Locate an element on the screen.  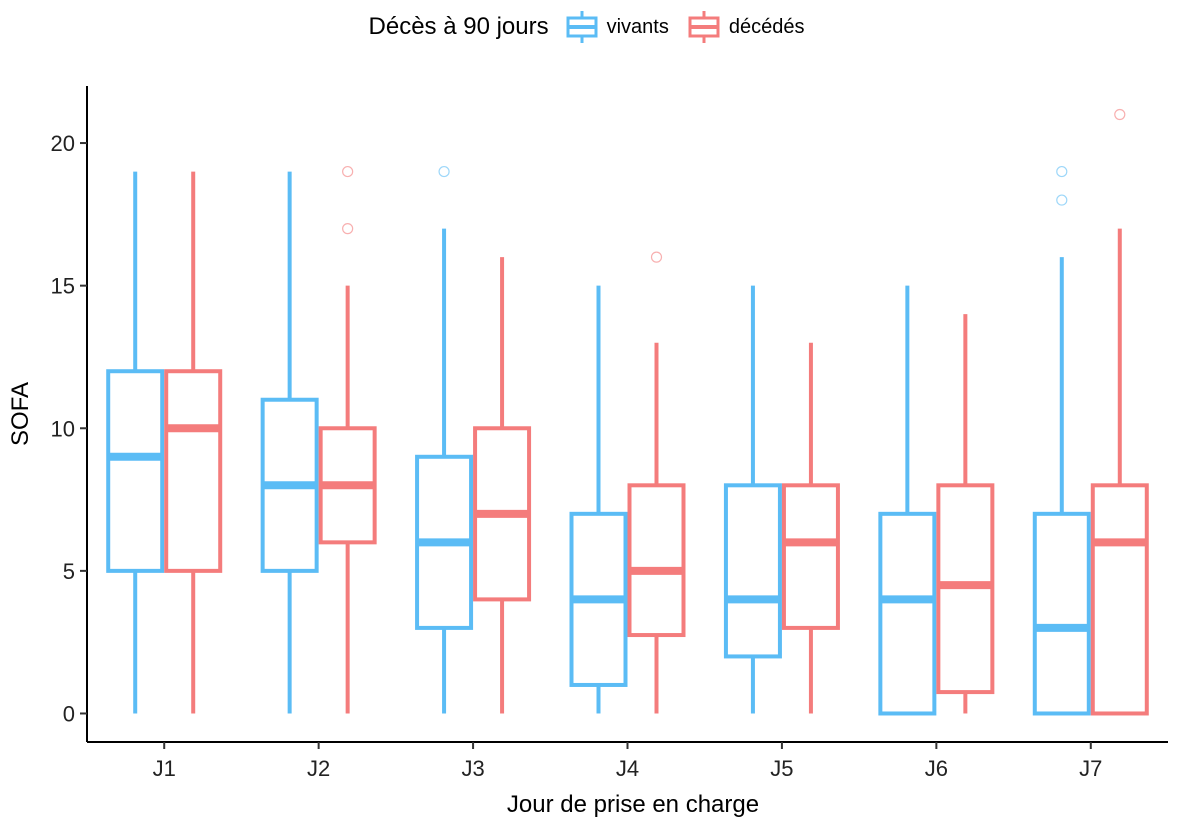
y-tick-label: 20 is located at coordinates (63, 143).